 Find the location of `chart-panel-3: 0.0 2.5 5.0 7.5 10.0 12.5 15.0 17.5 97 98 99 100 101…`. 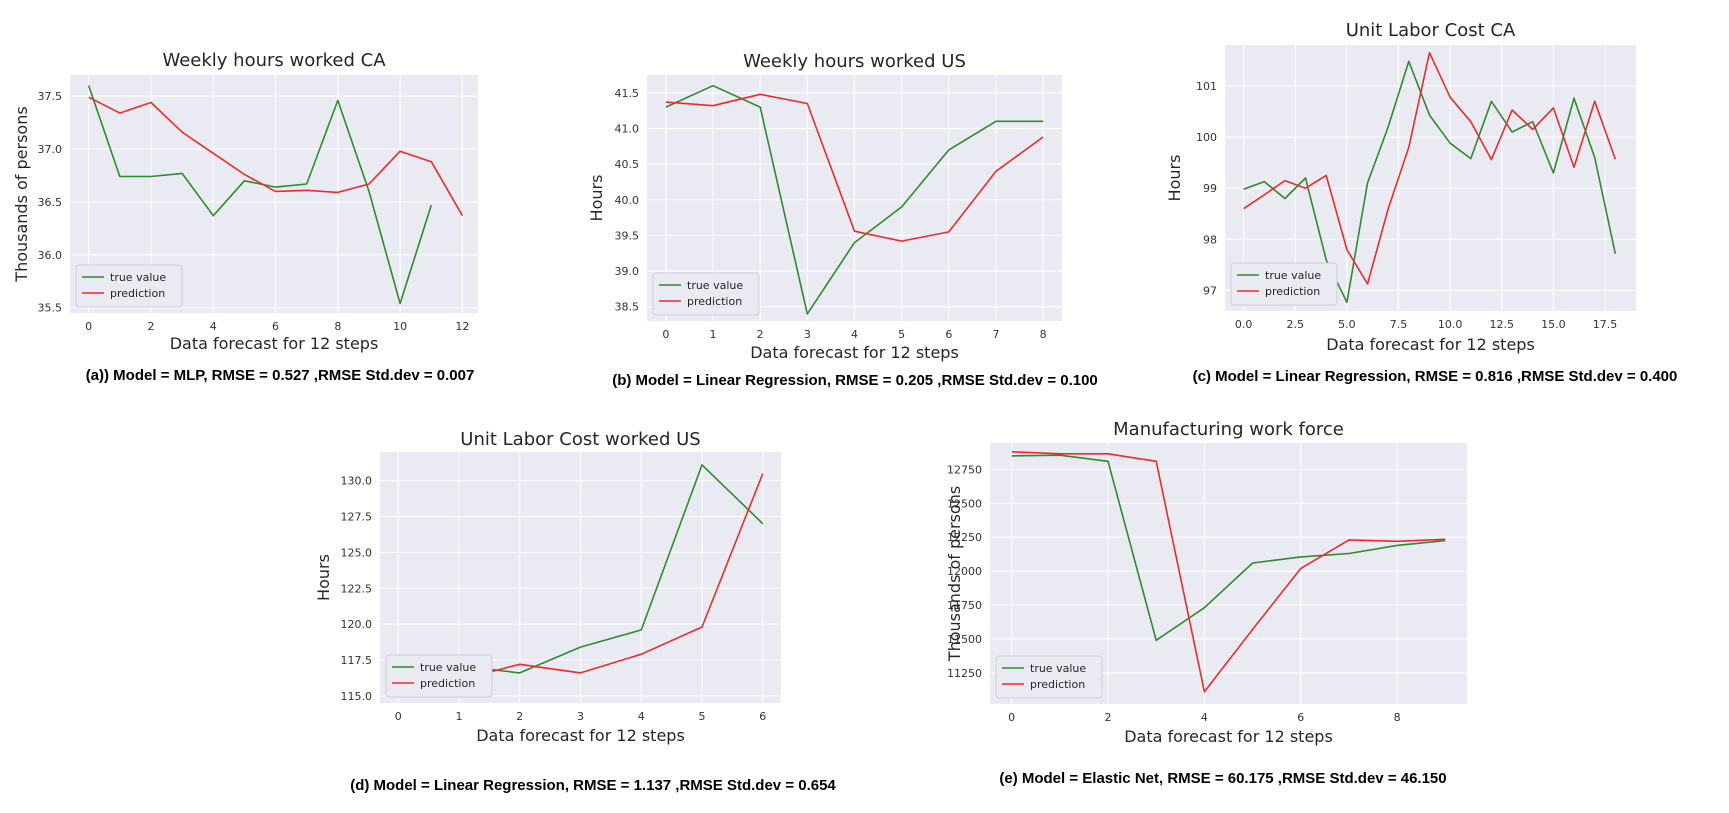

chart-panel-3: 0.0 2.5 5.0 7.5 10.0 12.5 15.0 17.5 97 98 99 100 101… is located at coordinates (1421, 202).